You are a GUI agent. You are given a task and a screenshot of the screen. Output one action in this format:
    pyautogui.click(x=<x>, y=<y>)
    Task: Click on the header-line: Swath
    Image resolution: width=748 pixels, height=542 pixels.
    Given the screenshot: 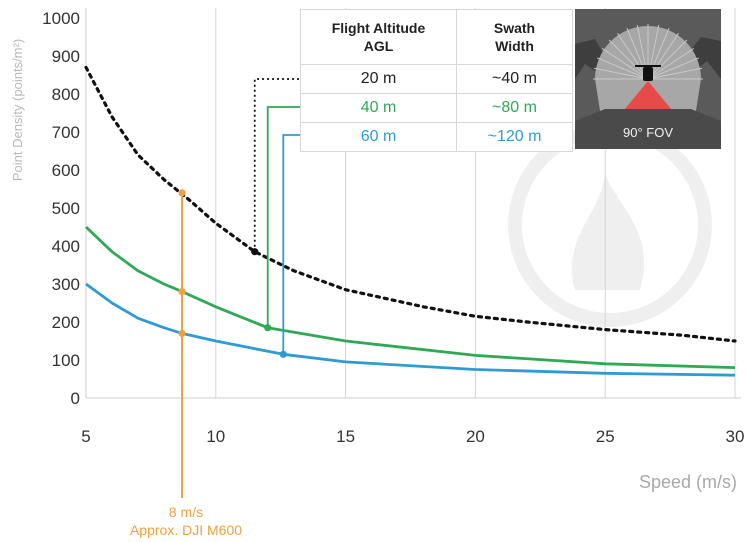 What is the action you would take?
    pyautogui.click(x=514, y=28)
    